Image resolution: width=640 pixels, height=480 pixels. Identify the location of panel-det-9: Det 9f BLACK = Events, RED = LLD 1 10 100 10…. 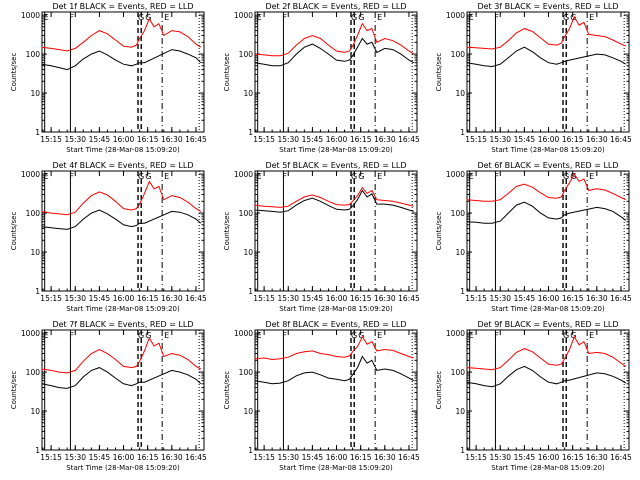
(533, 396).